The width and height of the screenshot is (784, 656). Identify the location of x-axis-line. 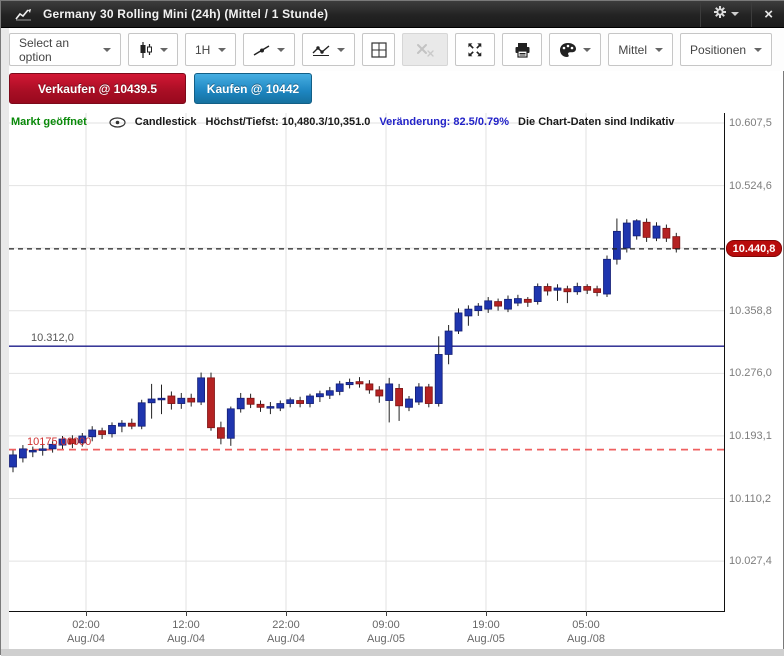
(367, 611).